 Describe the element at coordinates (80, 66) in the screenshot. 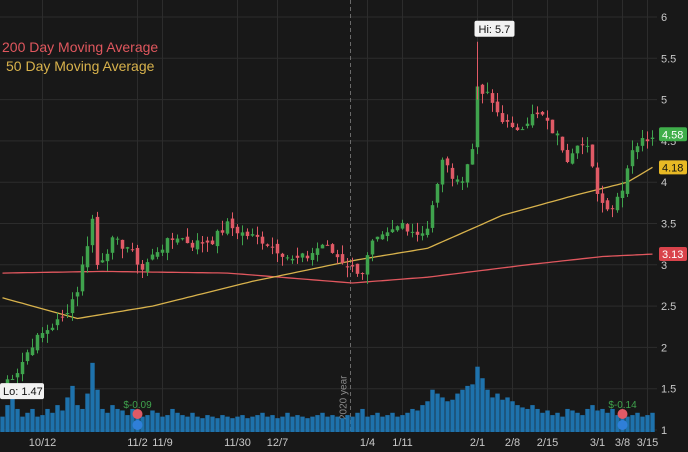

I see `ma50-legend: 50 Day Moving Average` at that location.